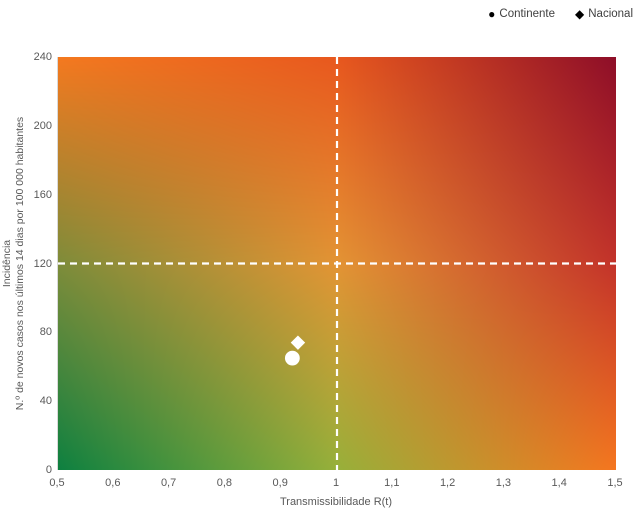 The height and width of the screenshot is (523, 641). I want to click on x-tick-label: 1,5, so click(615, 483).